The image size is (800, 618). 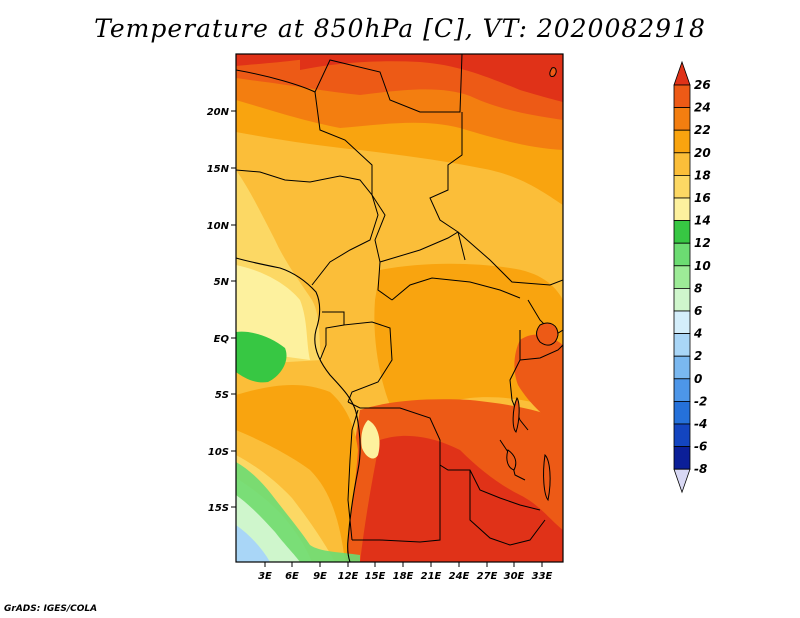 What do you see at coordinates (265, 576) in the screenshot?
I see `lon-tick-label: 3E` at bounding box center [265, 576].